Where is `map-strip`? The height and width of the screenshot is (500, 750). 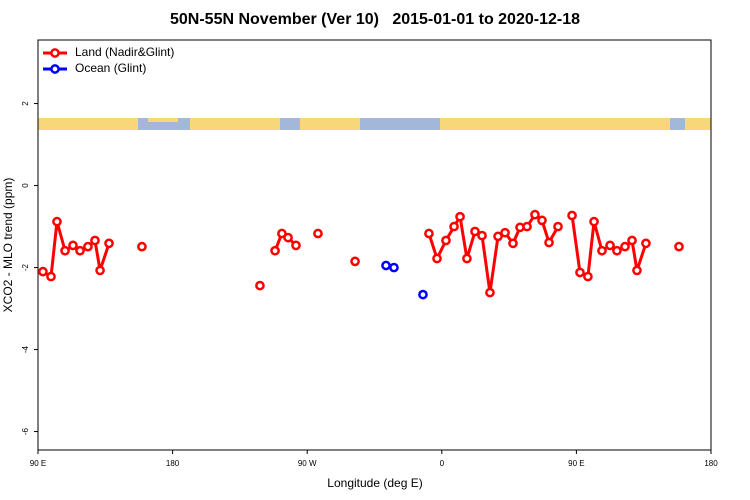 map-strip is located at coordinates (374, 124).